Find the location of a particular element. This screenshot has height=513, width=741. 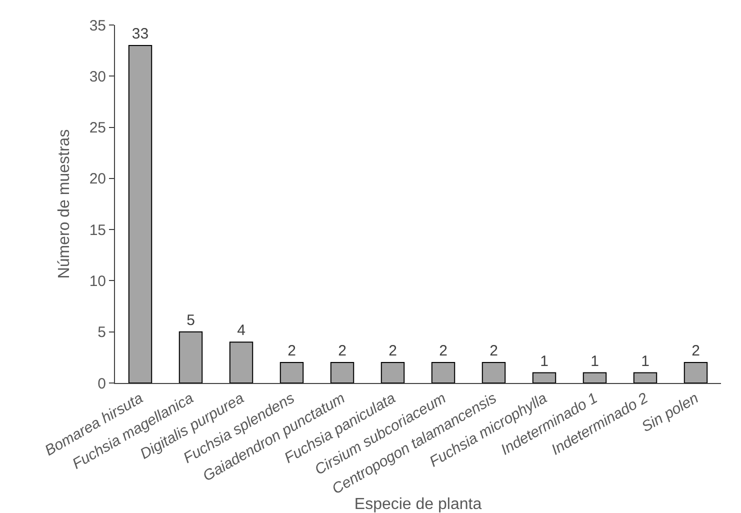

y-tick-label: 35 is located at coordinates (97, 25).